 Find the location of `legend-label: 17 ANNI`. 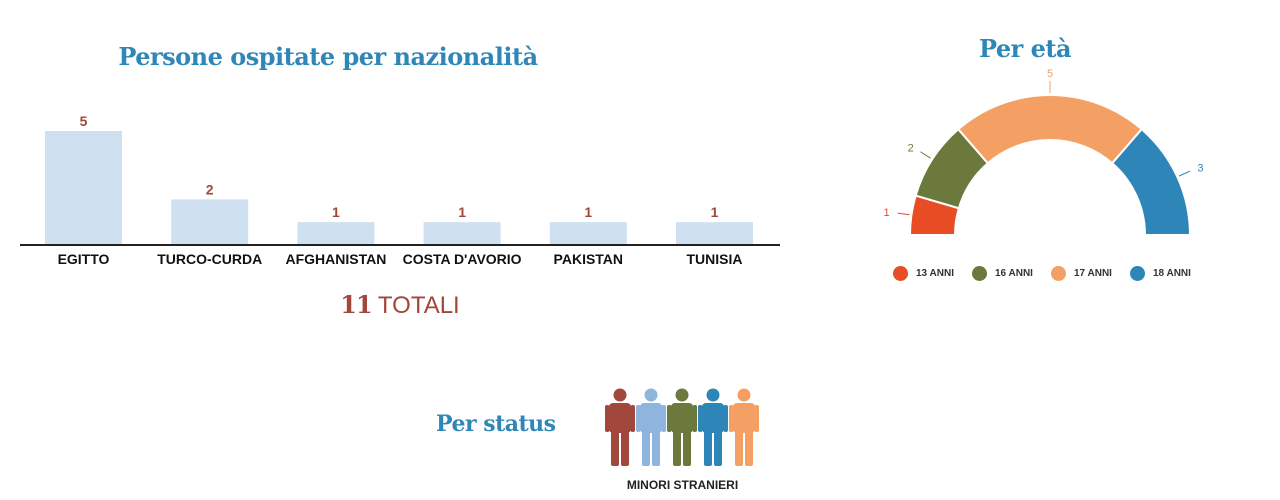

legend-label: 17 ANNI is located at coordinates (1092, 273).